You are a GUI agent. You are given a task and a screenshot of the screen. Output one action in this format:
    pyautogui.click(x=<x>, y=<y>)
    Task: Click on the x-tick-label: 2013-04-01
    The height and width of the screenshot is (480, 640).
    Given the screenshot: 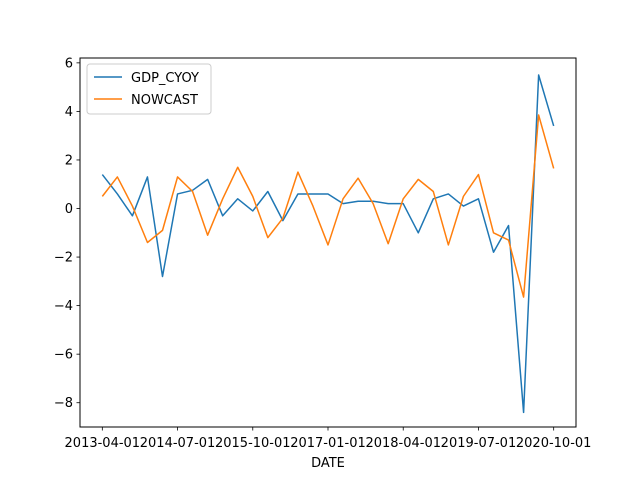 What is the action you would take?
    pyautogui.click(x=103, y=443)
    